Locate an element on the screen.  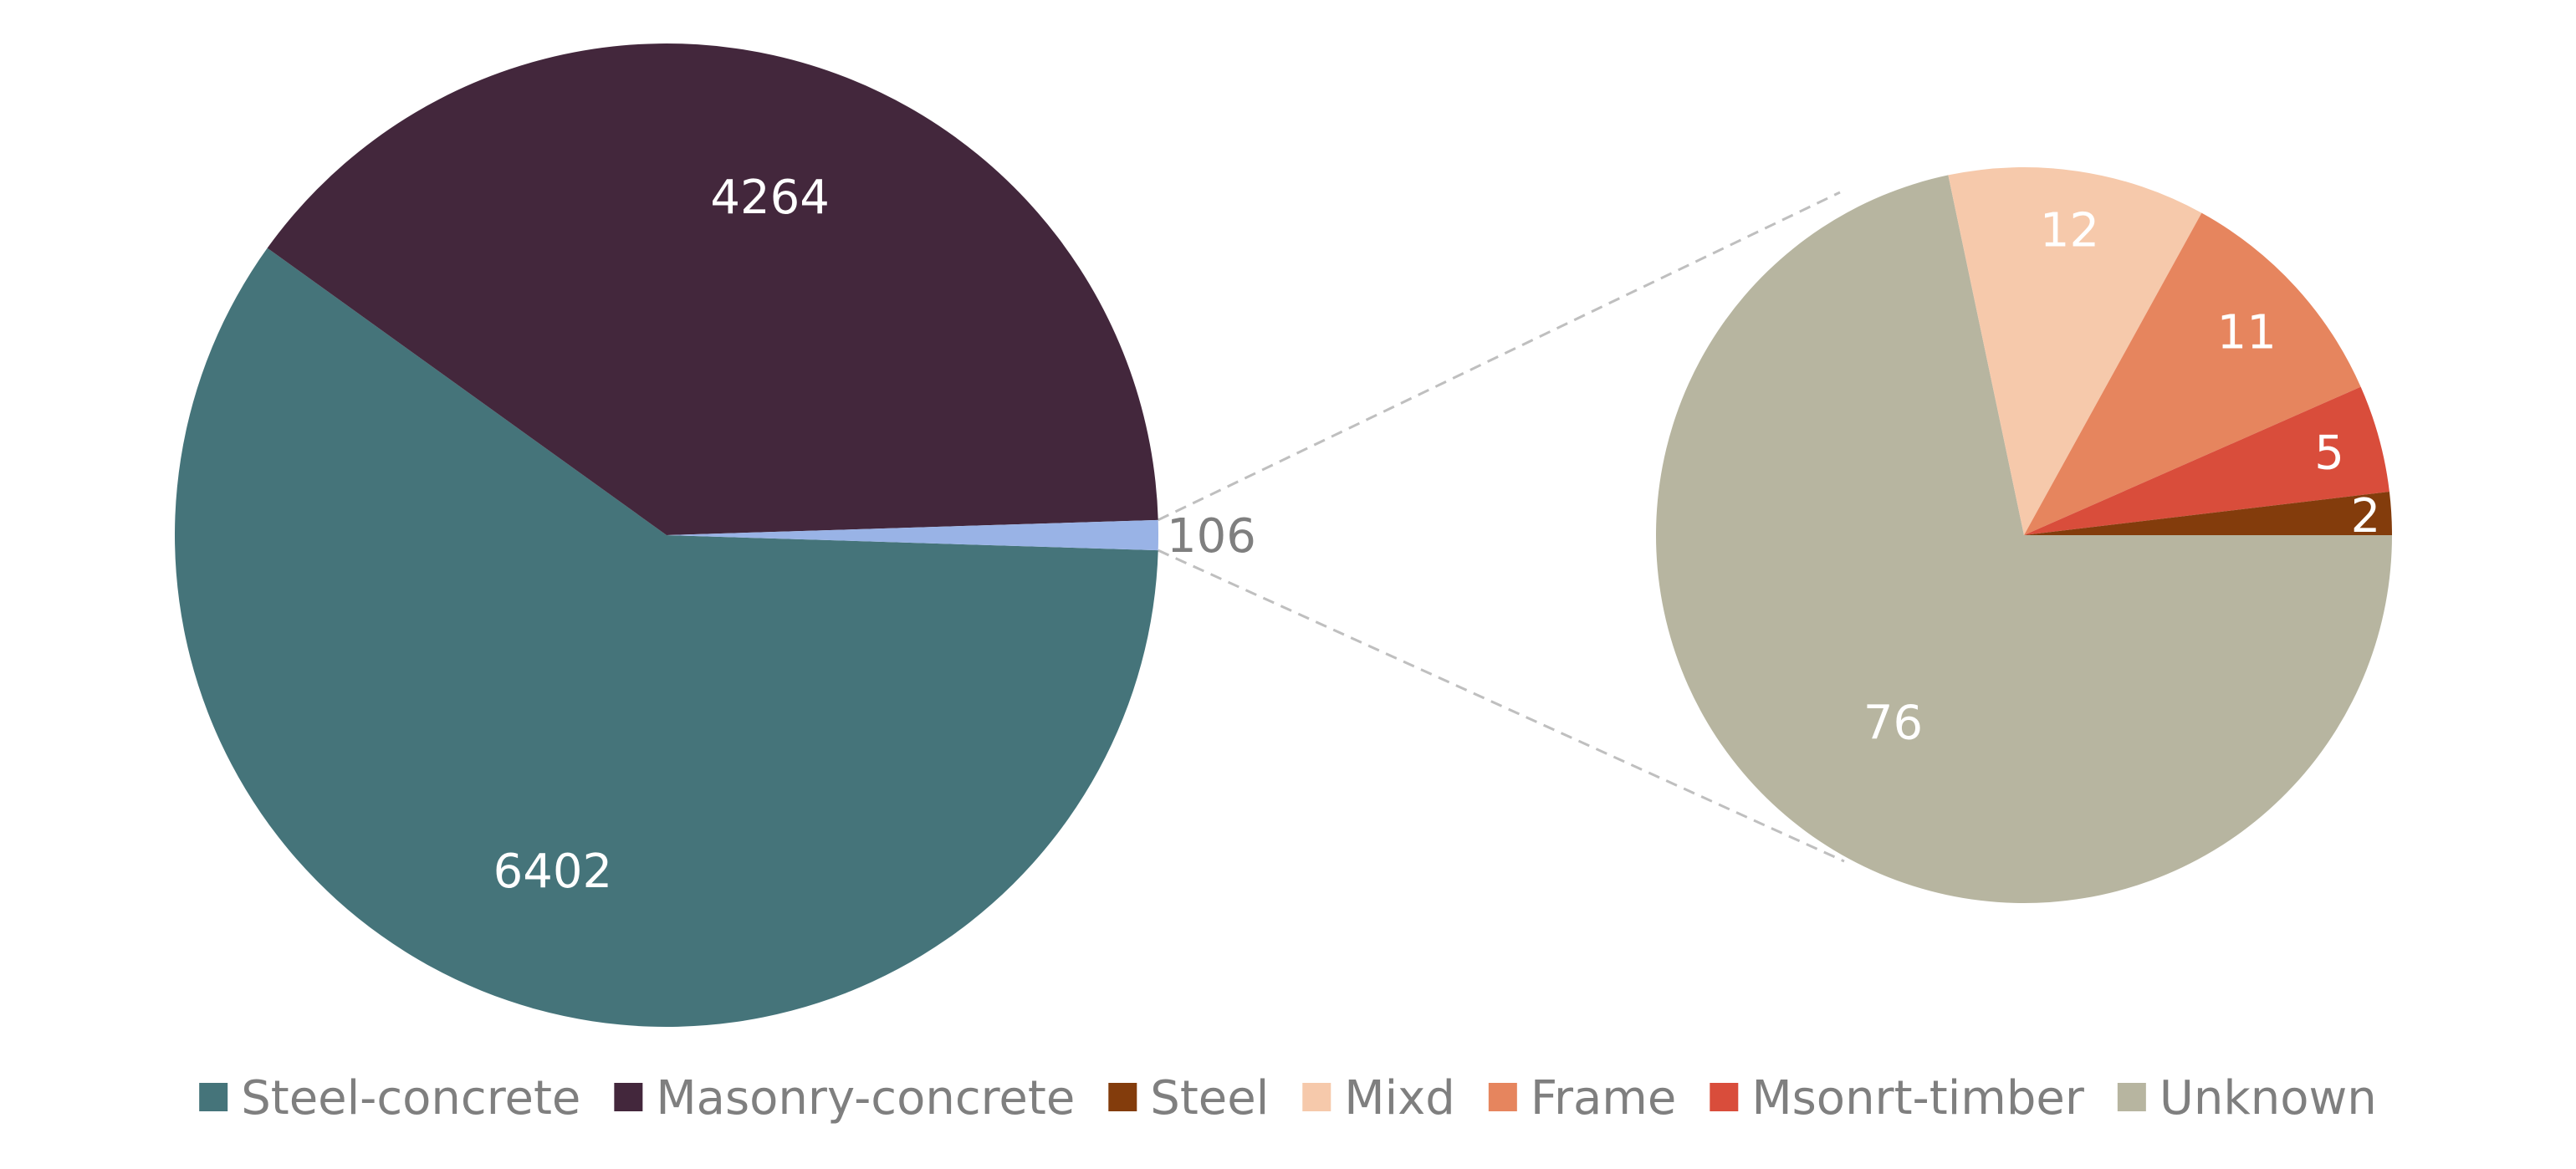
legend-swatch-unknown is located at coordinates (2131, 1097).